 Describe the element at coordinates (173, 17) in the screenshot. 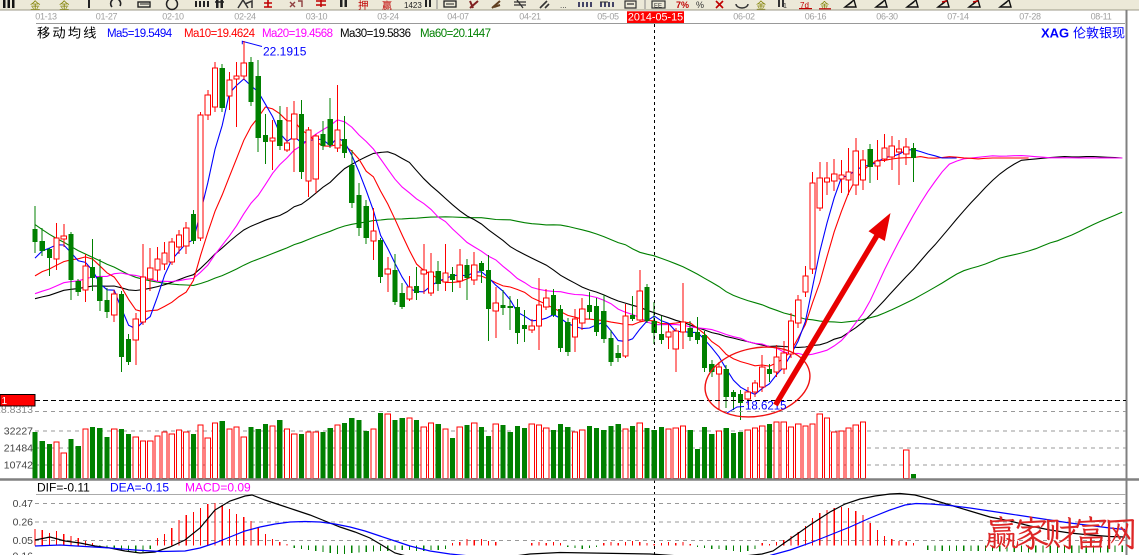

I see `svg-text: 02-10` at that location.